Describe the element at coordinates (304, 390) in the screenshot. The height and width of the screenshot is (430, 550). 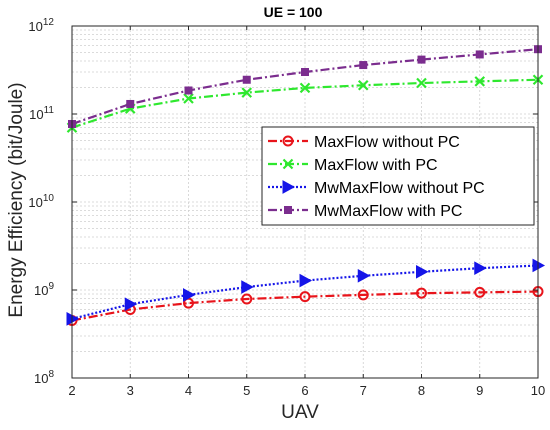
I see `x-tick-label: 6` at that location.